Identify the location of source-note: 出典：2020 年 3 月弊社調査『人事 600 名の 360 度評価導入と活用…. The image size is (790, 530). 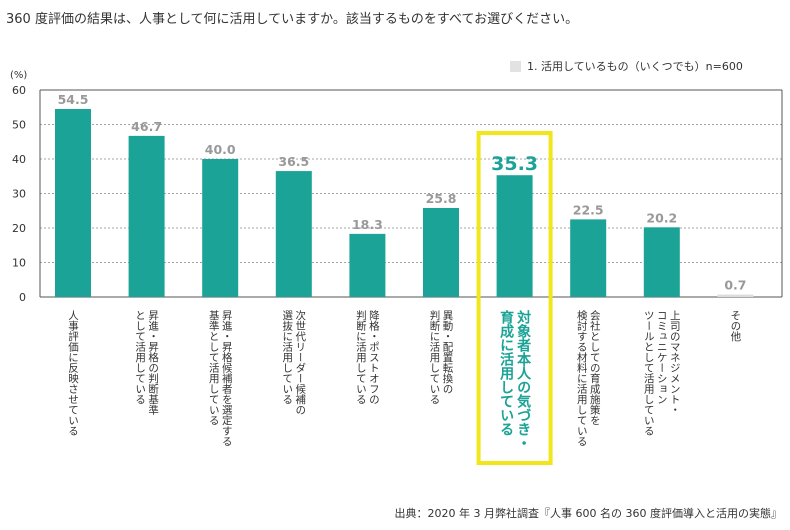
(588, 513).